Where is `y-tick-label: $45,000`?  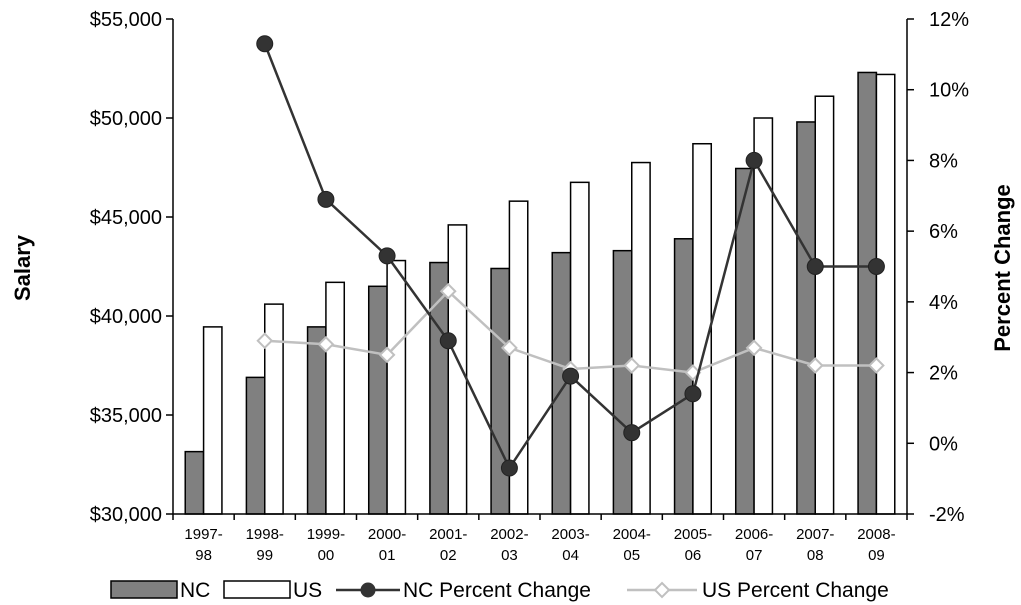 y-tick-label: $45,000 is located at coordinates (126, 218).